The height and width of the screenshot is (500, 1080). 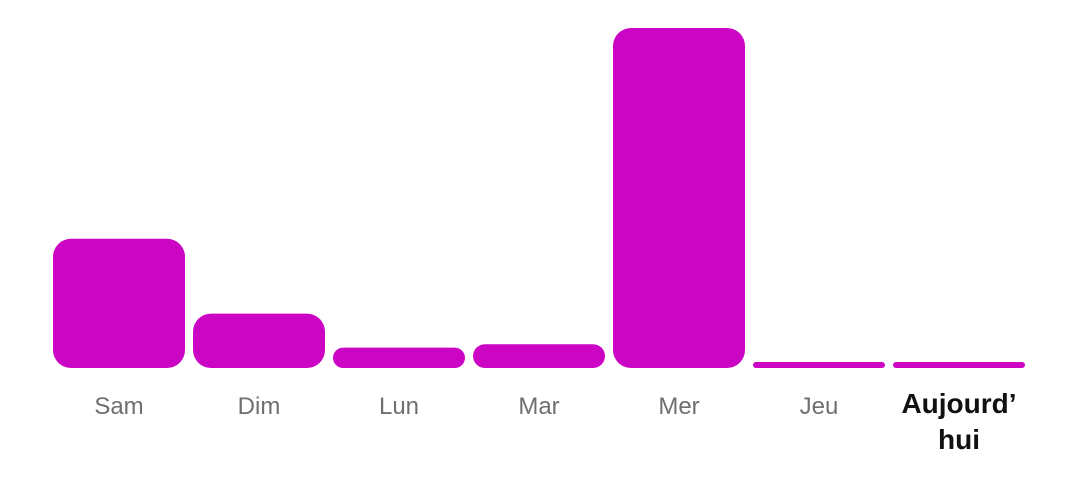 I want to click on x-tick-label-5: Mer, so click(x=678, y=406).